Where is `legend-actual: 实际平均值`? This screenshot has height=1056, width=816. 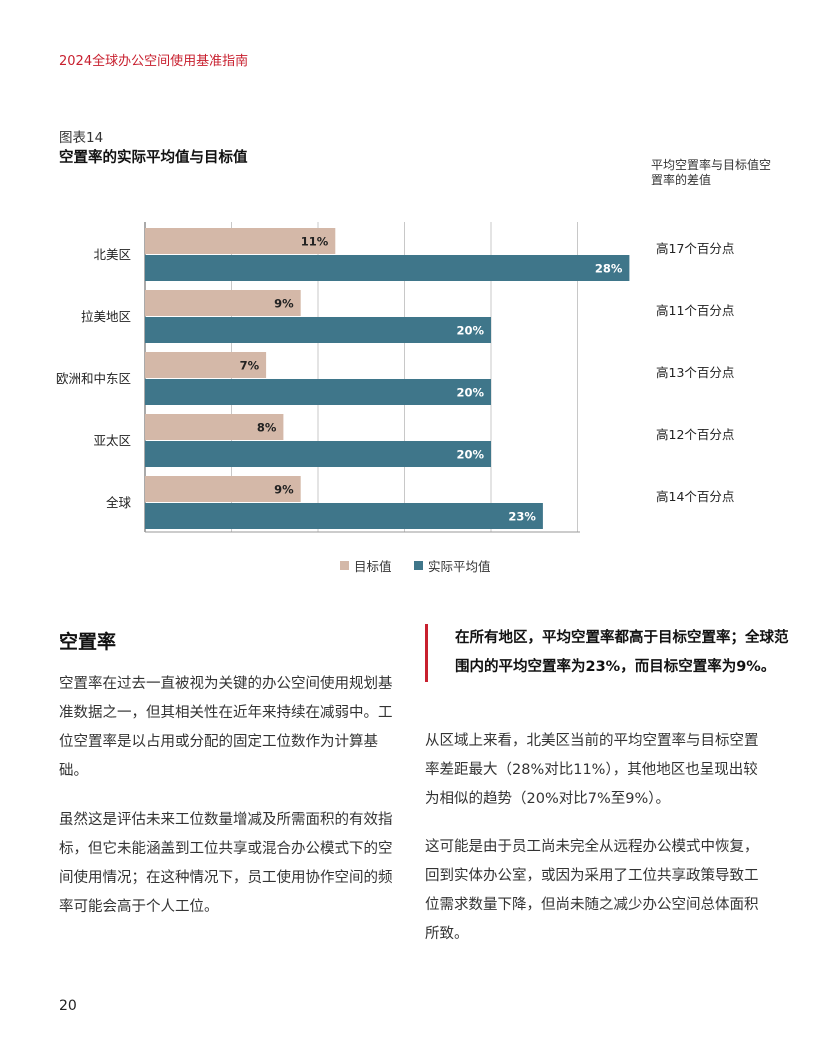
legend-actual: 实际平均值 is located at coordinates (452, 565).